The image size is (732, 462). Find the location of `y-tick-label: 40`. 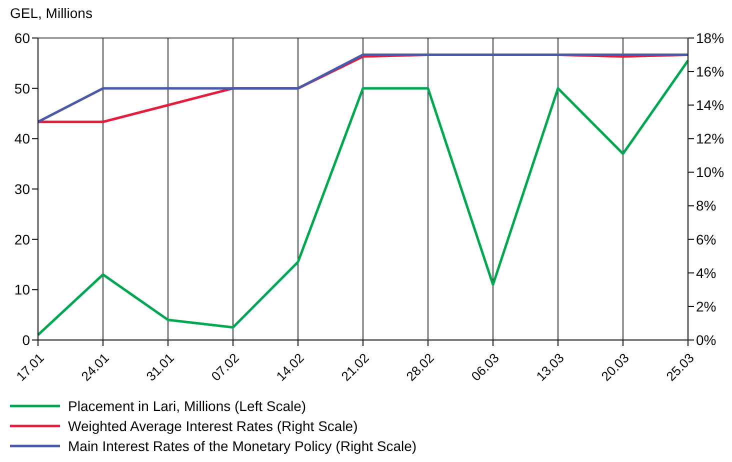

y-tick-label: 40 is located at coordinates (22, 138).